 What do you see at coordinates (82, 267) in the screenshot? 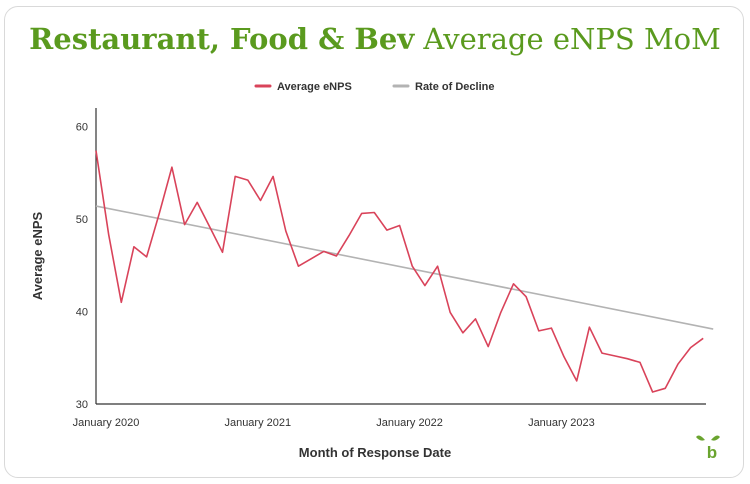
I see `y-ticks: 30 40 50 60` at bounding box center [82, 267].